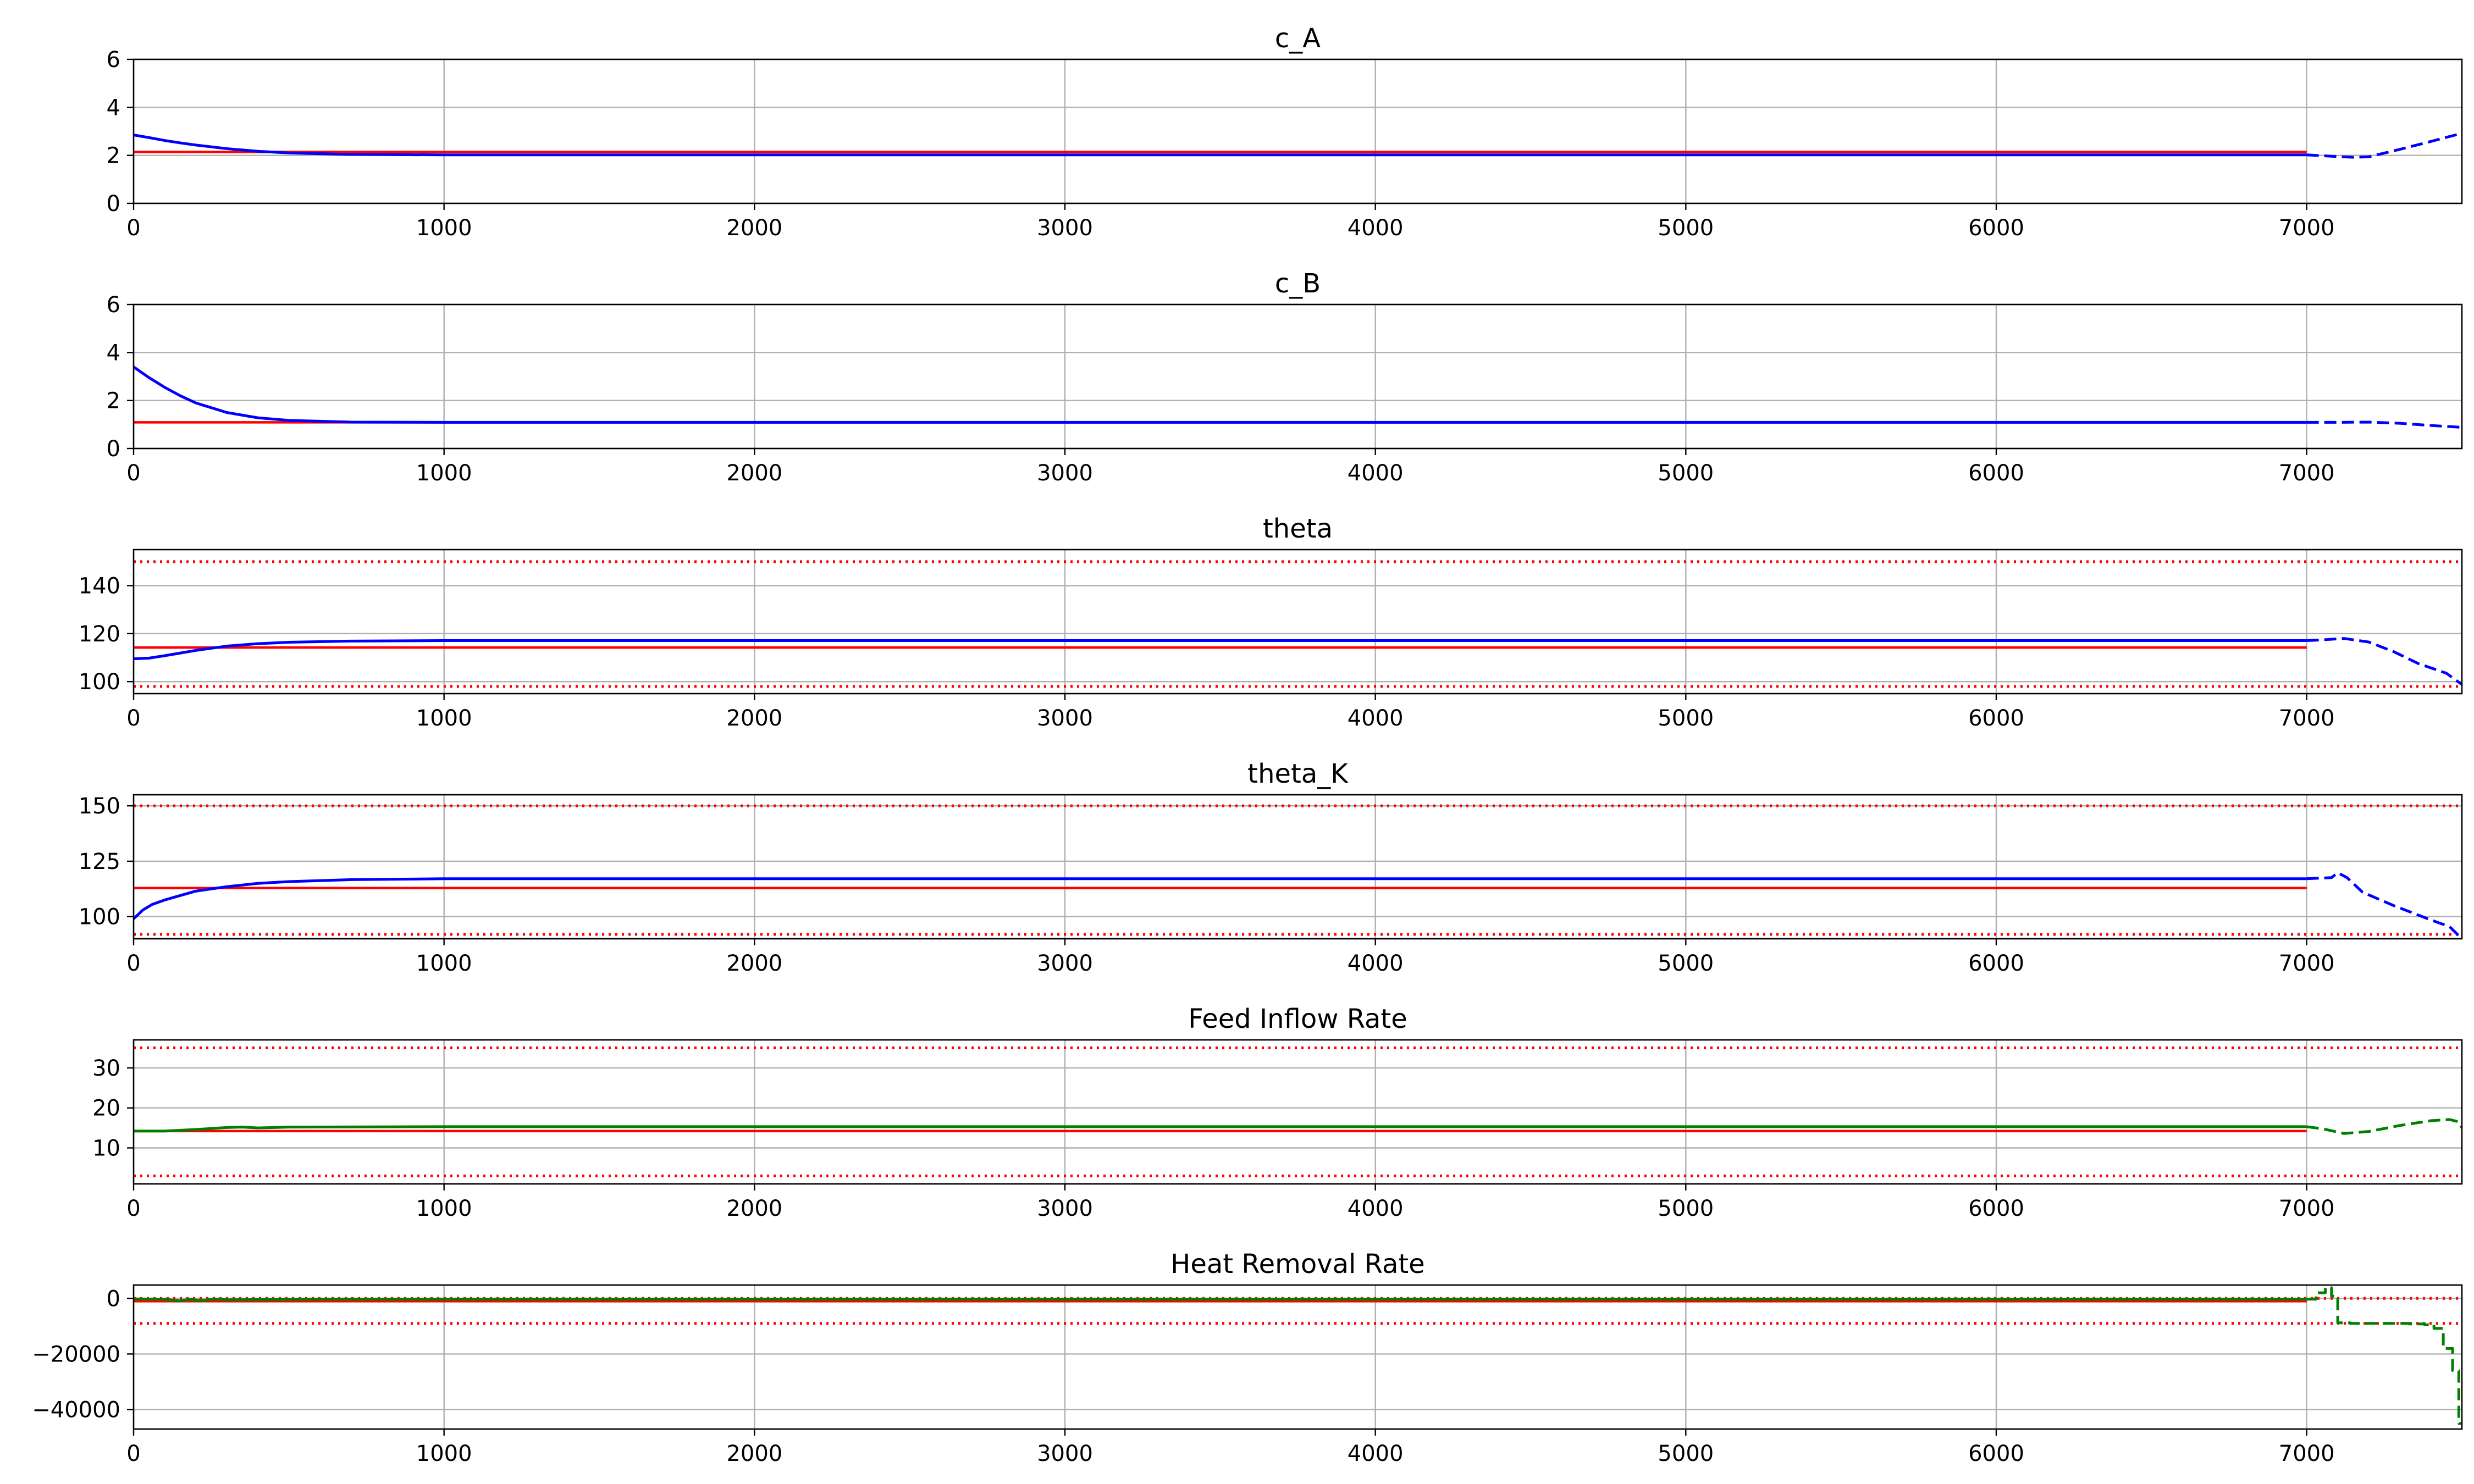 This screenshot has width=2474, height=1484. What do you see at coordinates (1298, 528) in the screenshot?
I see `subplot-title: theta` at bounding box center [1298, 528].